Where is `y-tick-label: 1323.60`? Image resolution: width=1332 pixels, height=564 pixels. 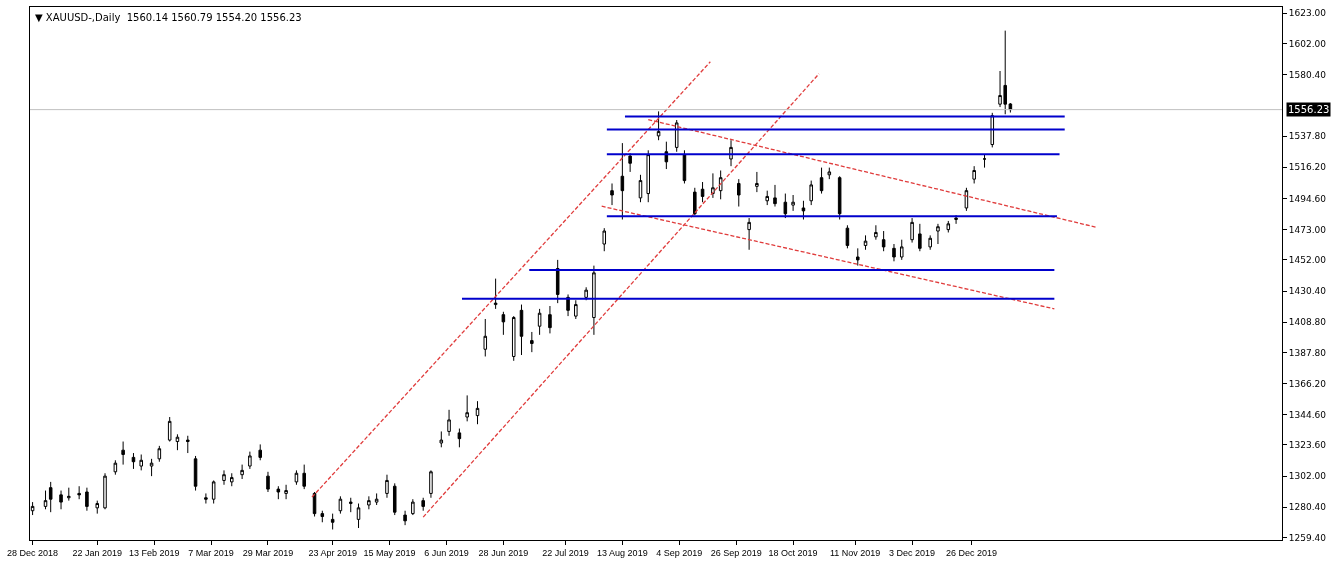 y-tick-label: 1323.60 is located at coordinates (1307, 445).